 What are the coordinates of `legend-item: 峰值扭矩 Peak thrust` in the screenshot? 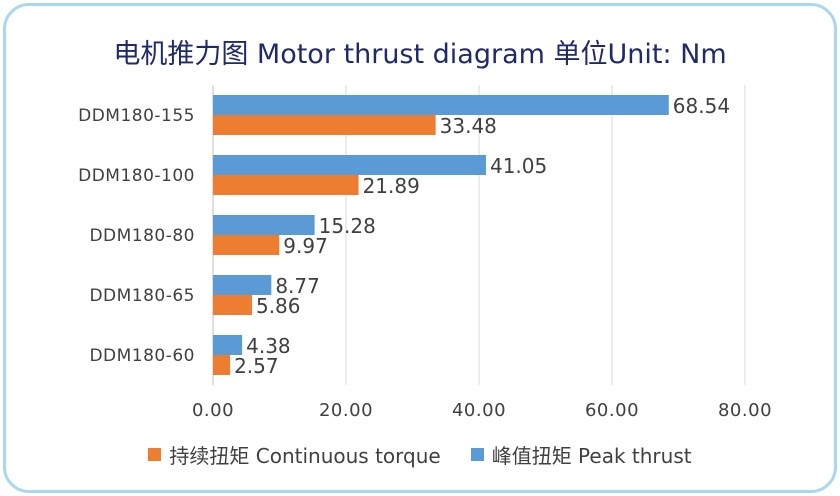 It's located at (581, 454).